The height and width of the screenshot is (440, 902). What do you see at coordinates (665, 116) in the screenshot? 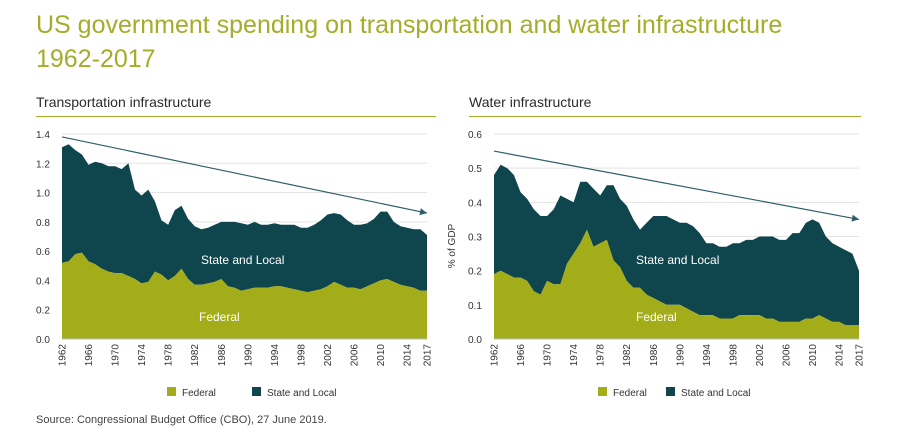
I see `water-title-rule` at bounding box center [665, 116].